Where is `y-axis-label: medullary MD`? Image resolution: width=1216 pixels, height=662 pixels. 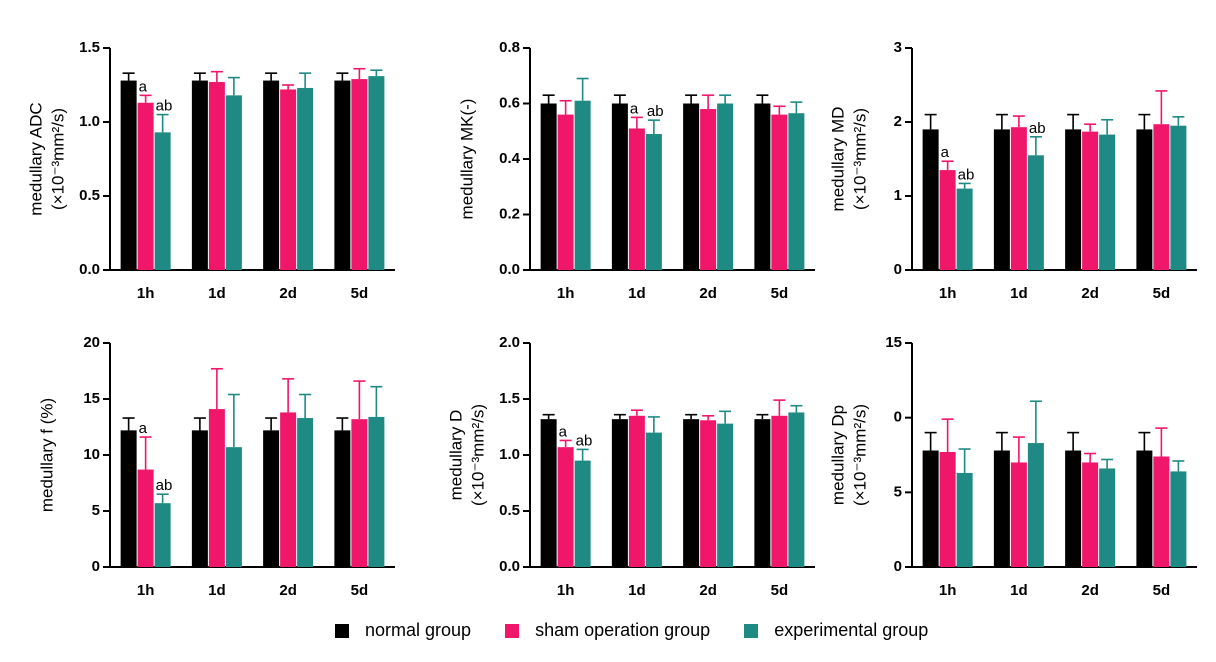
y-axis-label: medullary MD is located at coordinates (837, 159).